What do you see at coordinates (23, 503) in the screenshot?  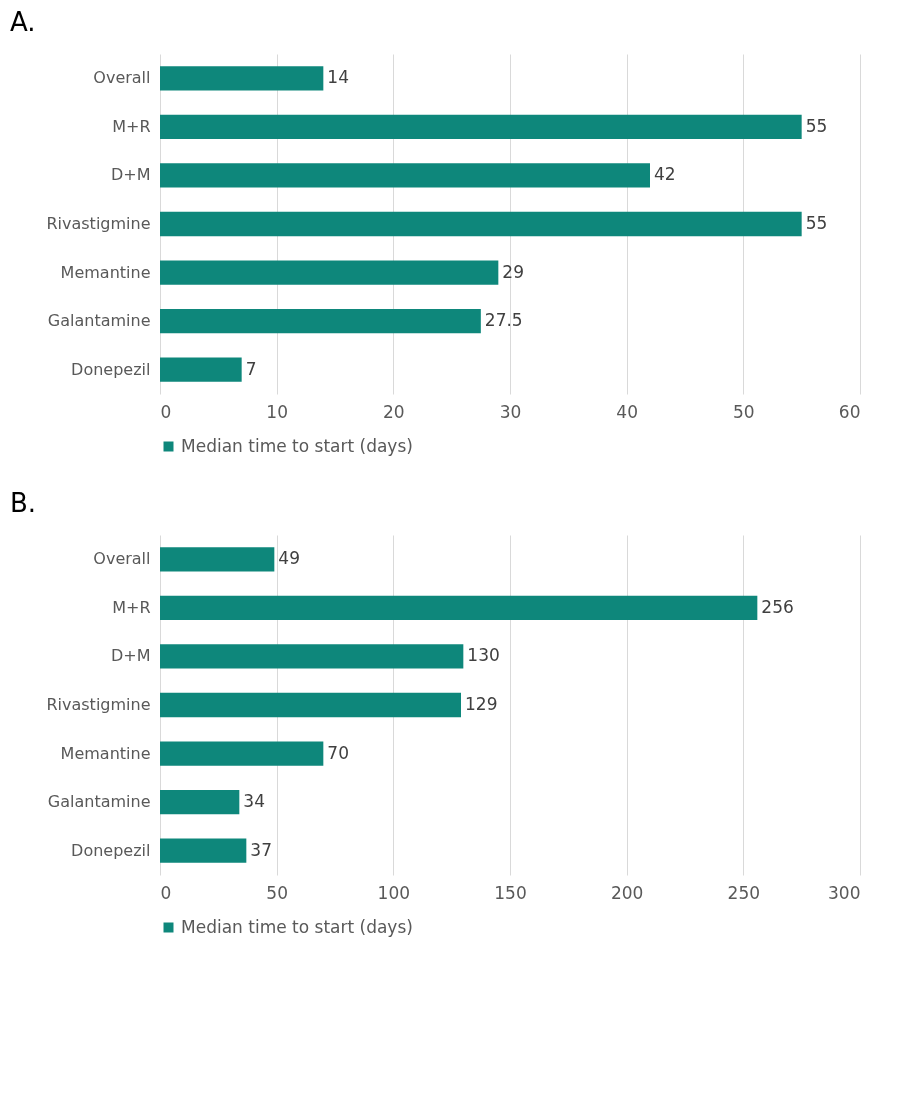 I see `chart-title: B.` at bounding box center [23, 503].